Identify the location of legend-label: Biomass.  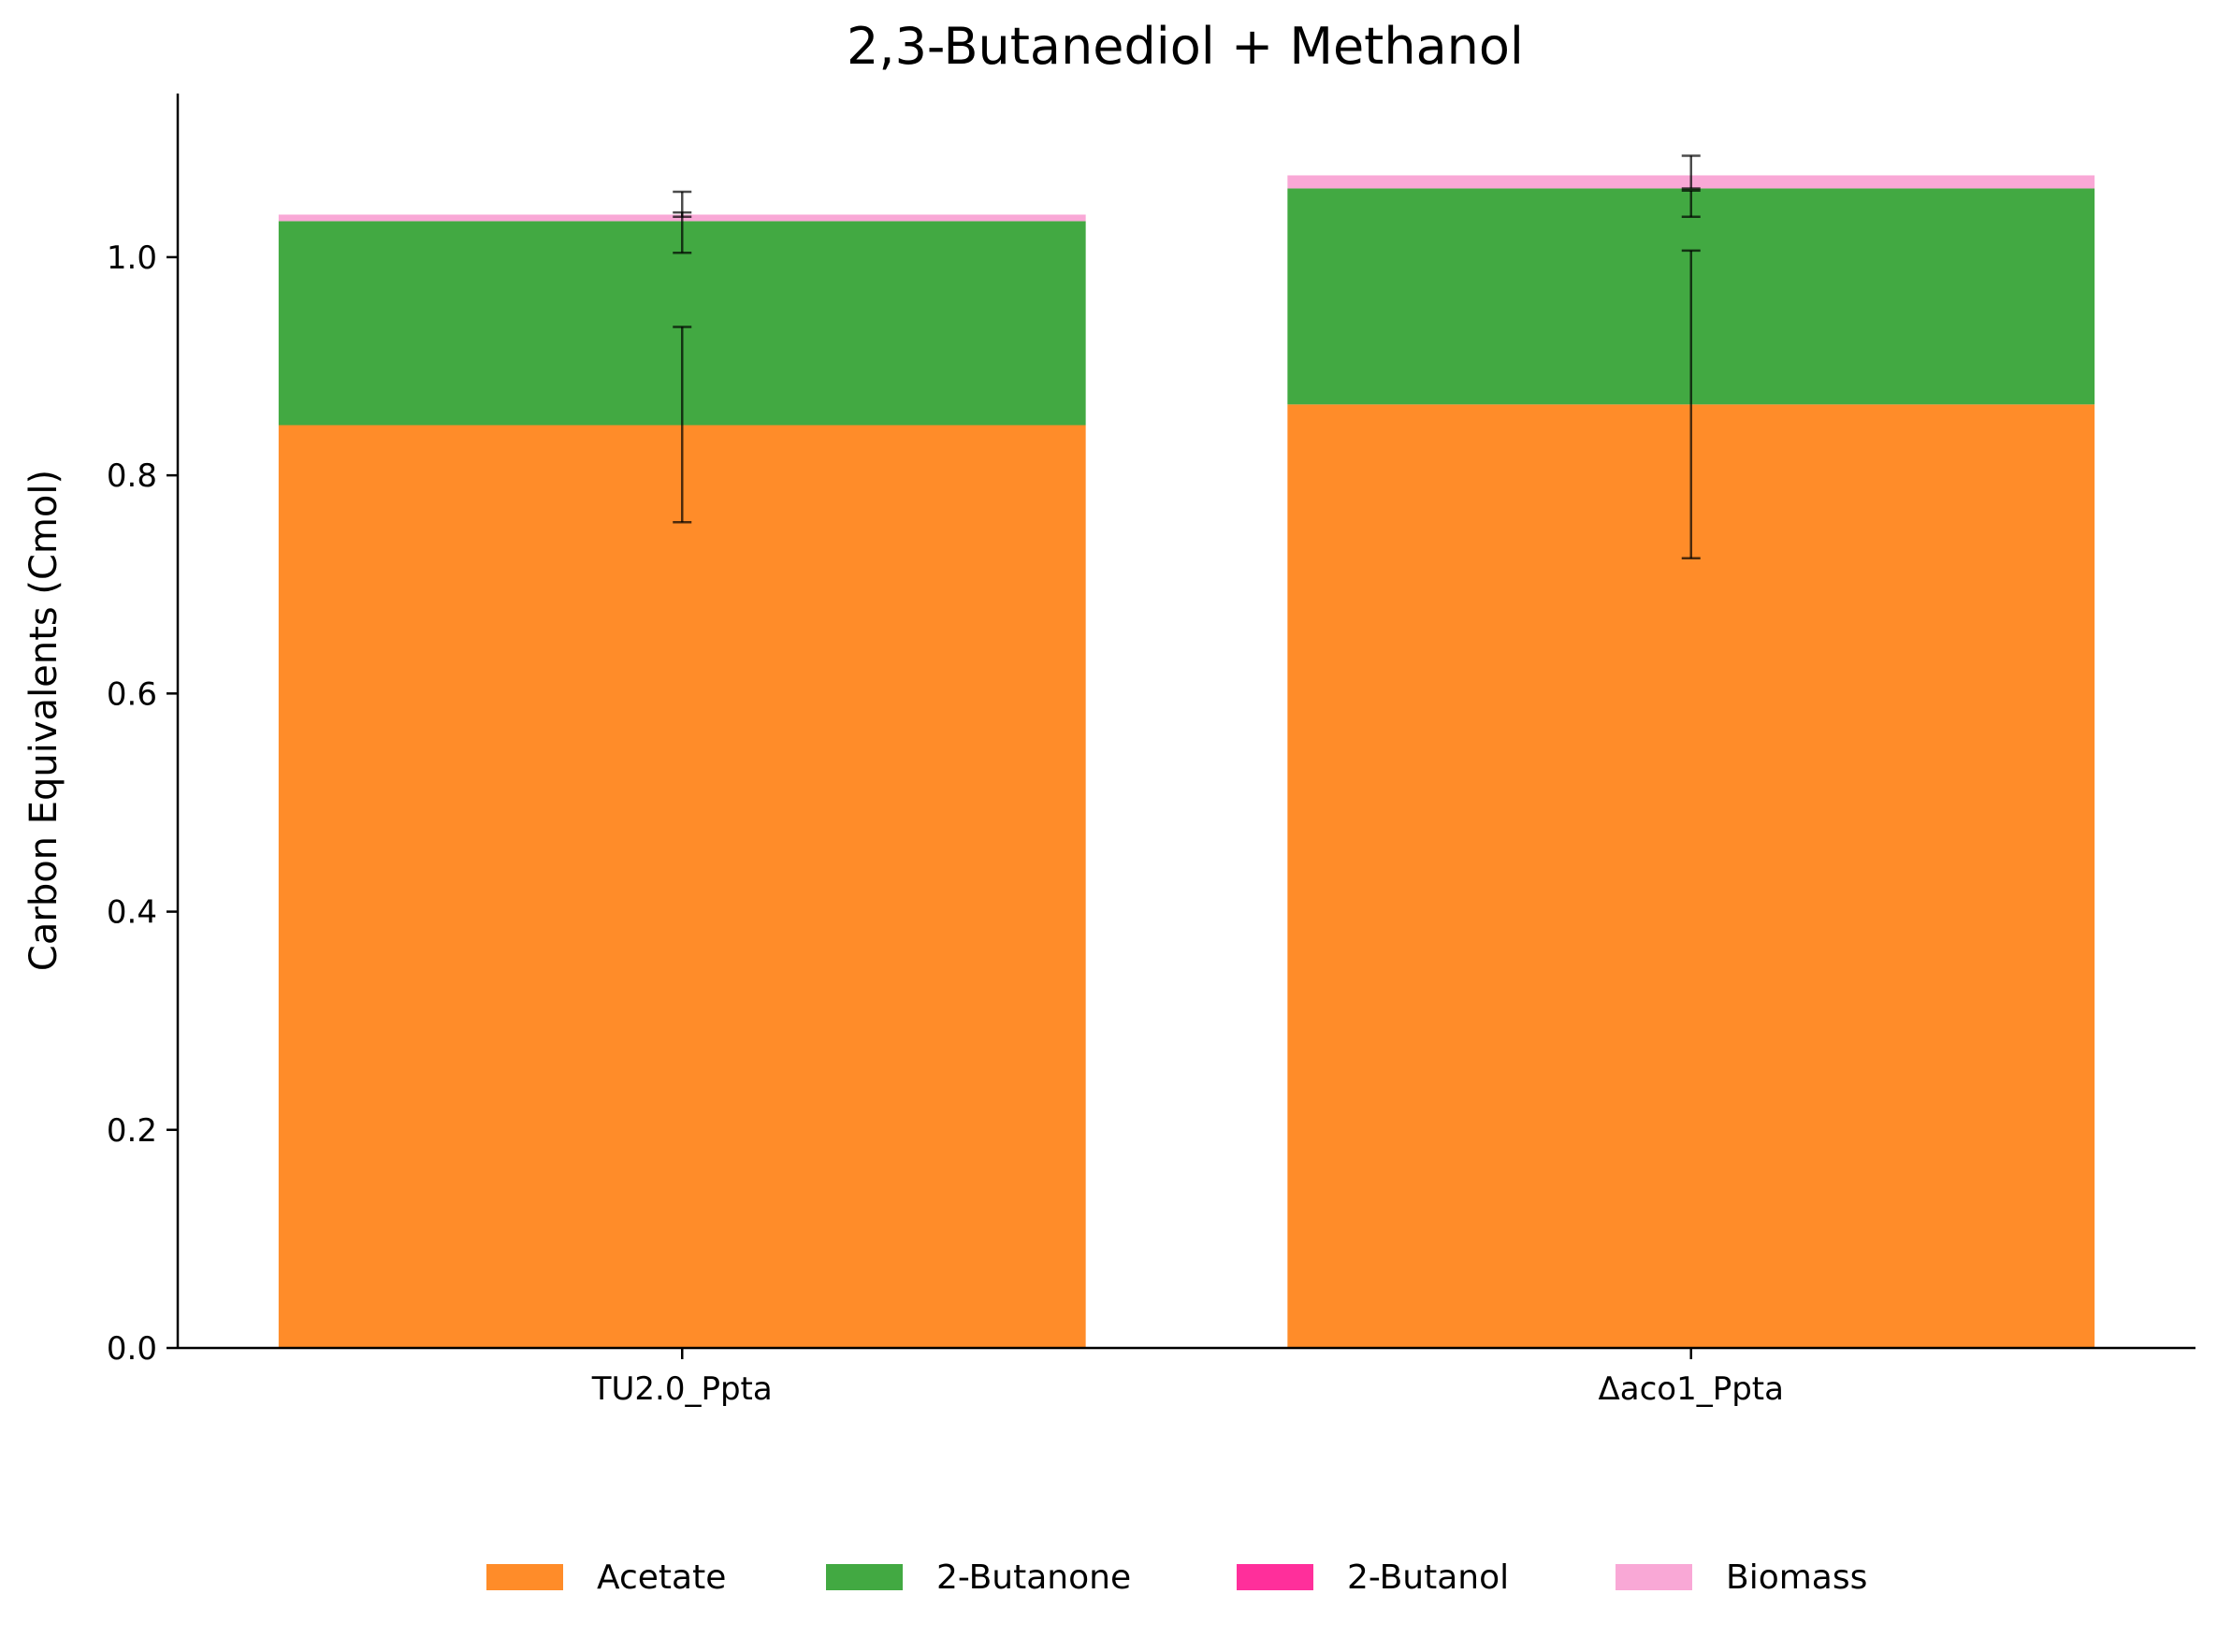
(1796, 1577).